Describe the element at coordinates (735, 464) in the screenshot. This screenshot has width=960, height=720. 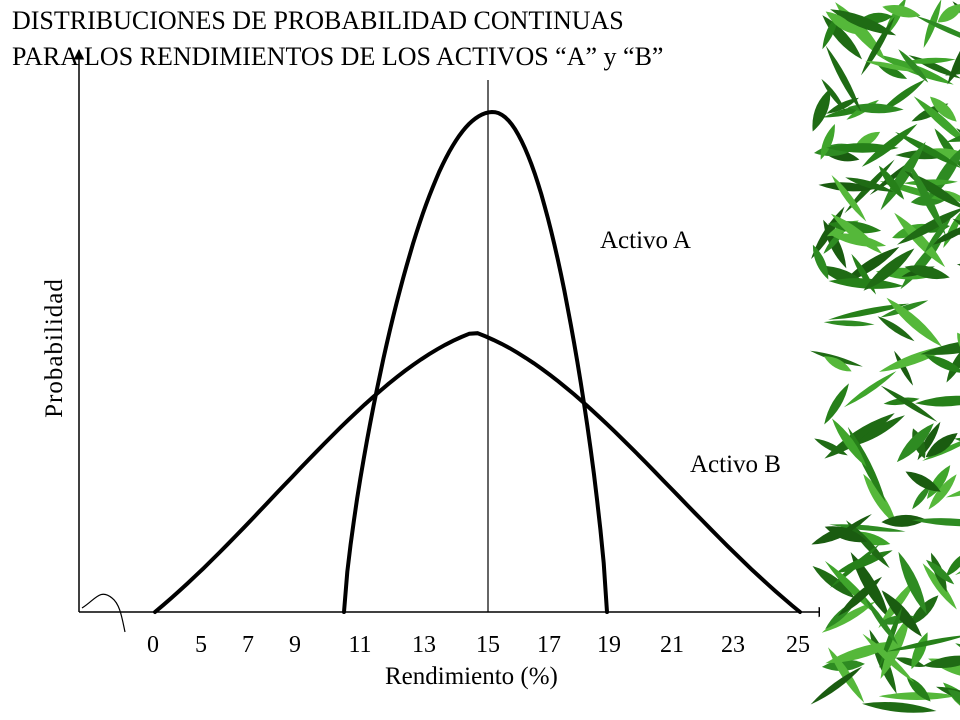
I see `series-label-activo-b: Activo B` at that location.